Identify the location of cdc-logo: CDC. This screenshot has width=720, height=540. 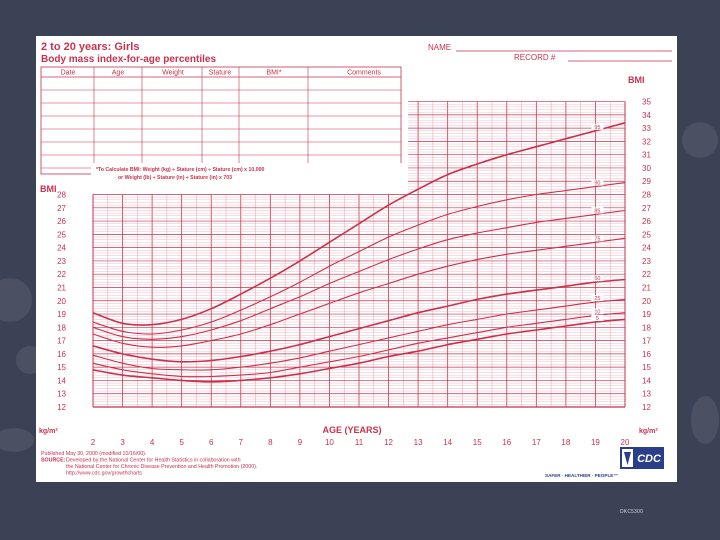
(642, 458).